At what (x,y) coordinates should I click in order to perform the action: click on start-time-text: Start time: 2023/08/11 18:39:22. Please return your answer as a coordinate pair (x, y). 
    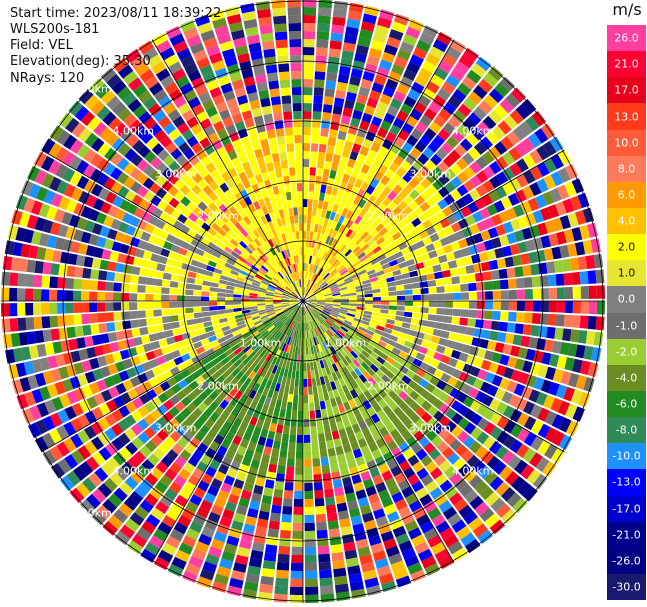
    Looking at the image, I should click on (116, 13).